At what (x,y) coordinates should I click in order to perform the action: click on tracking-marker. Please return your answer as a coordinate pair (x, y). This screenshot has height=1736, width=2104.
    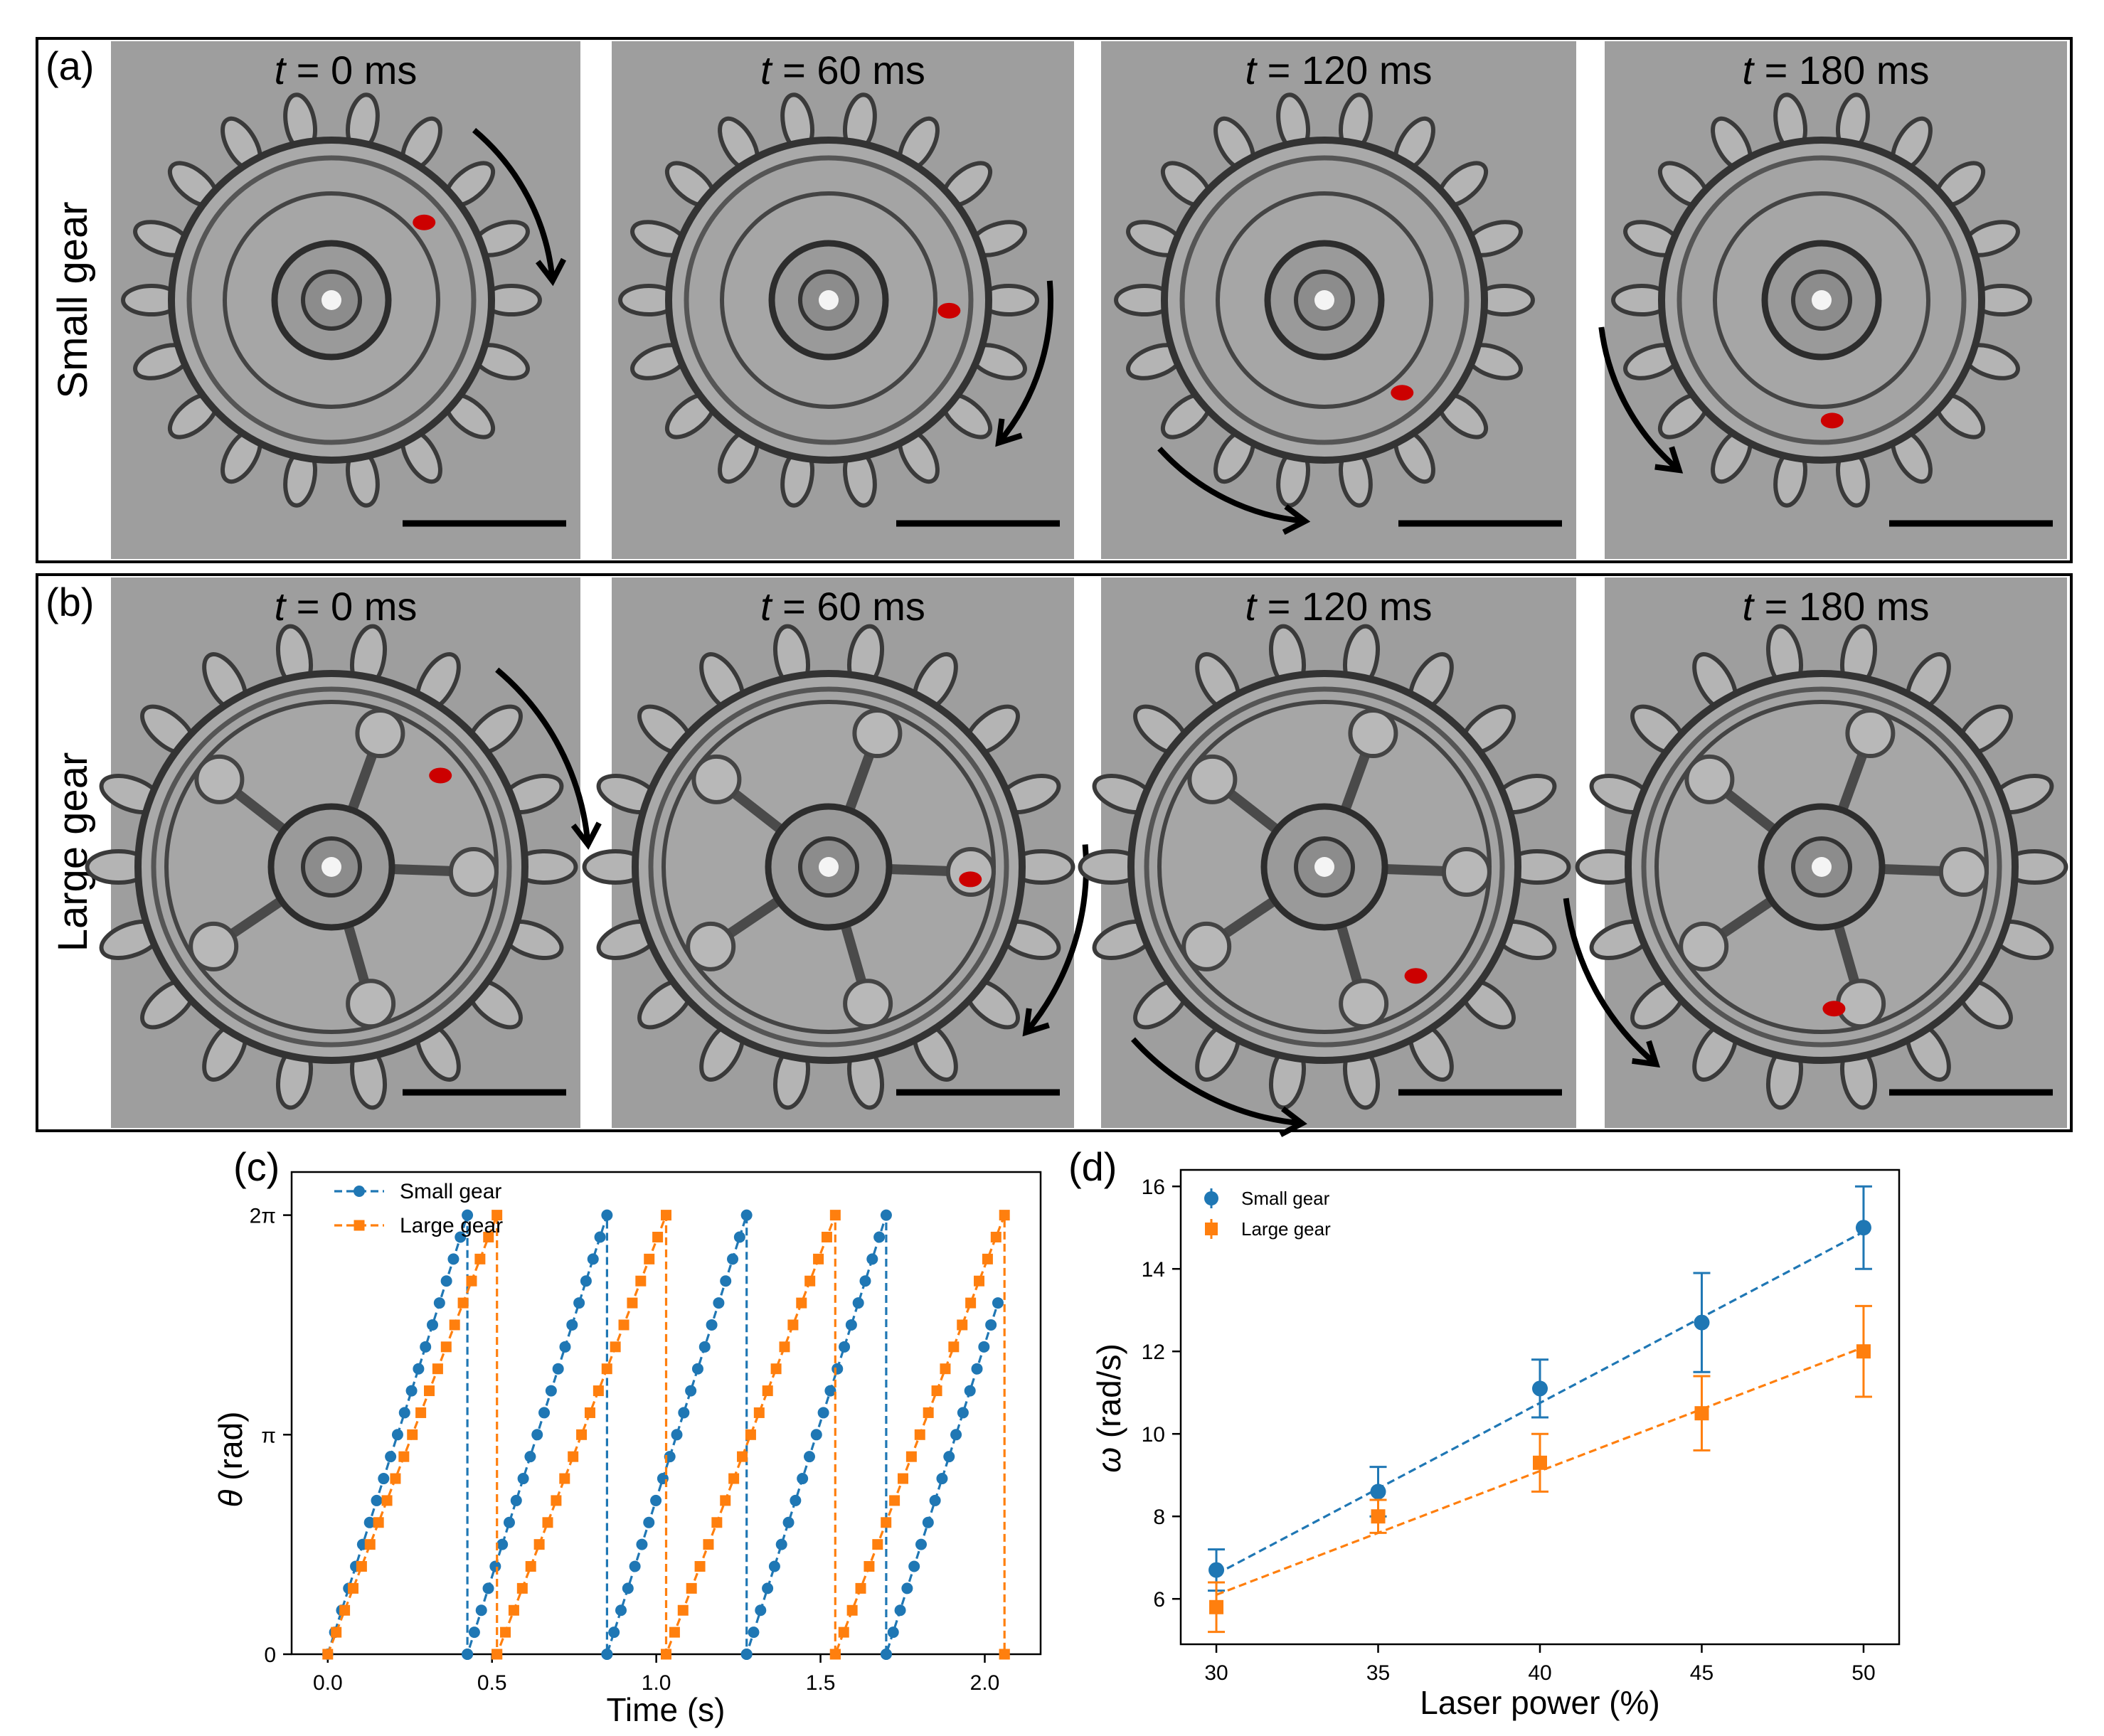
    Looking at the image, I should click on (1416, 976).